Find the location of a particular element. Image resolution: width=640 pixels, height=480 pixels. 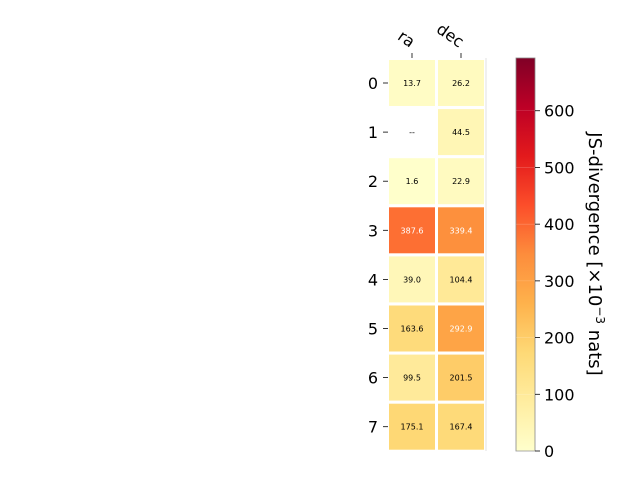

cell-value-label: 175.1 is located at coordinates (412, 427).